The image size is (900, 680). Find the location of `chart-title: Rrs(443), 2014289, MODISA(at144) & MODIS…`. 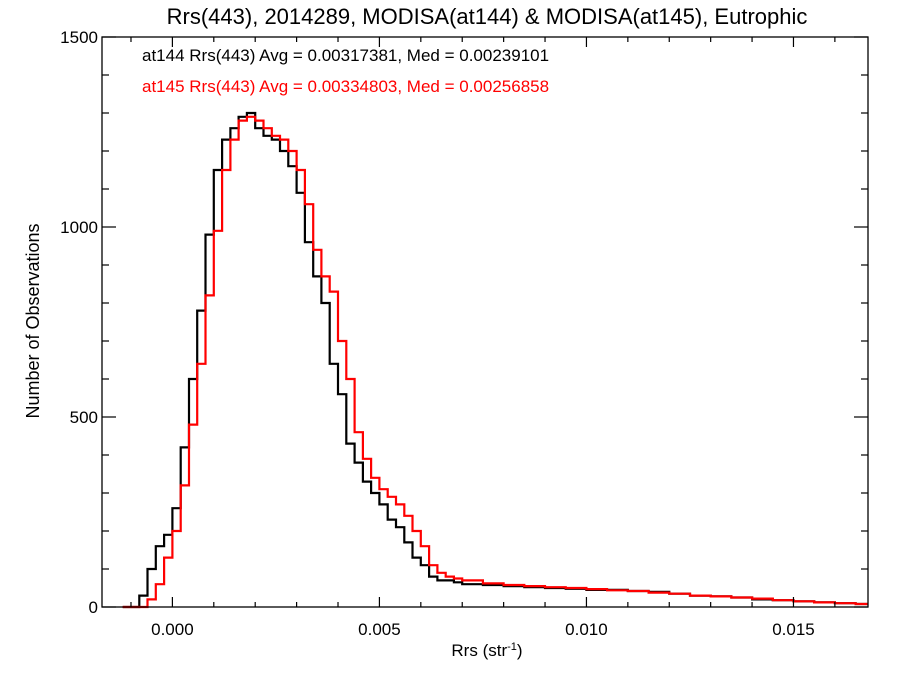

chart-title: Rrs(443), 2014289, MODISA(at144) & MODIS… is located at coordinates (487, 16).